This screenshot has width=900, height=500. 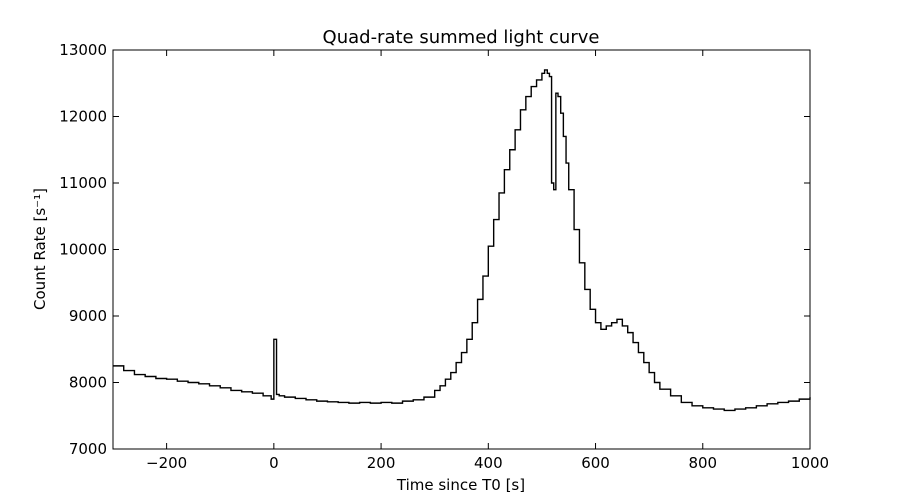 What do you see at coordinates (83, 50) in the screenshot?
I see `y-tick-label: 13000` at bounding box center [83, 50].